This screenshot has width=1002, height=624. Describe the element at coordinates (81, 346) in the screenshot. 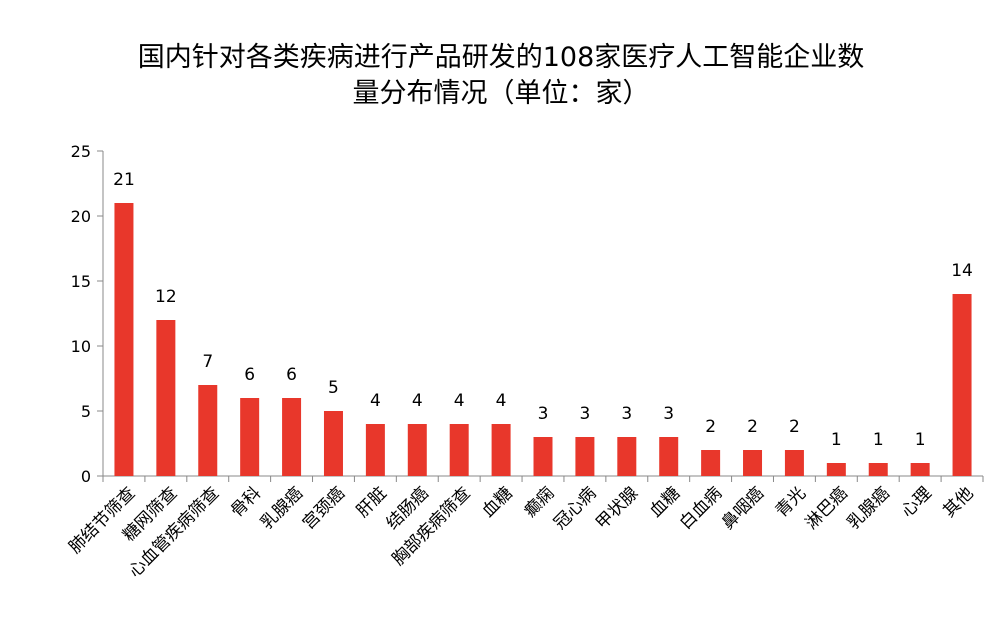

I see `y-tick-label: 10` at that location.